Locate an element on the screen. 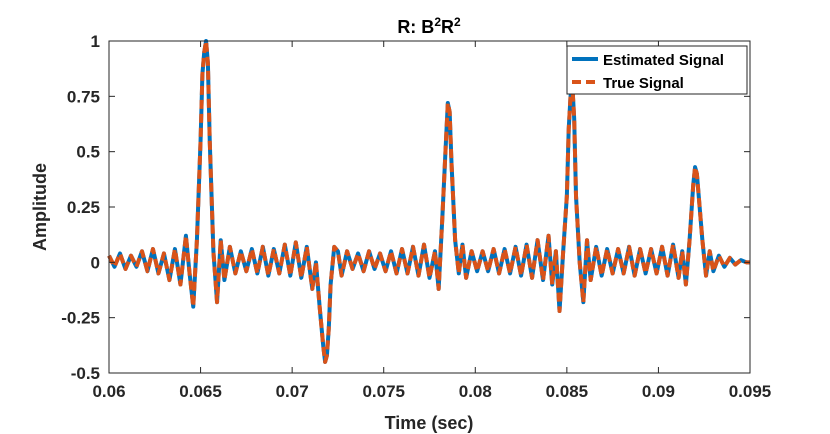  x-axis-label: Time (sec) is located at coordinates (429, 423).